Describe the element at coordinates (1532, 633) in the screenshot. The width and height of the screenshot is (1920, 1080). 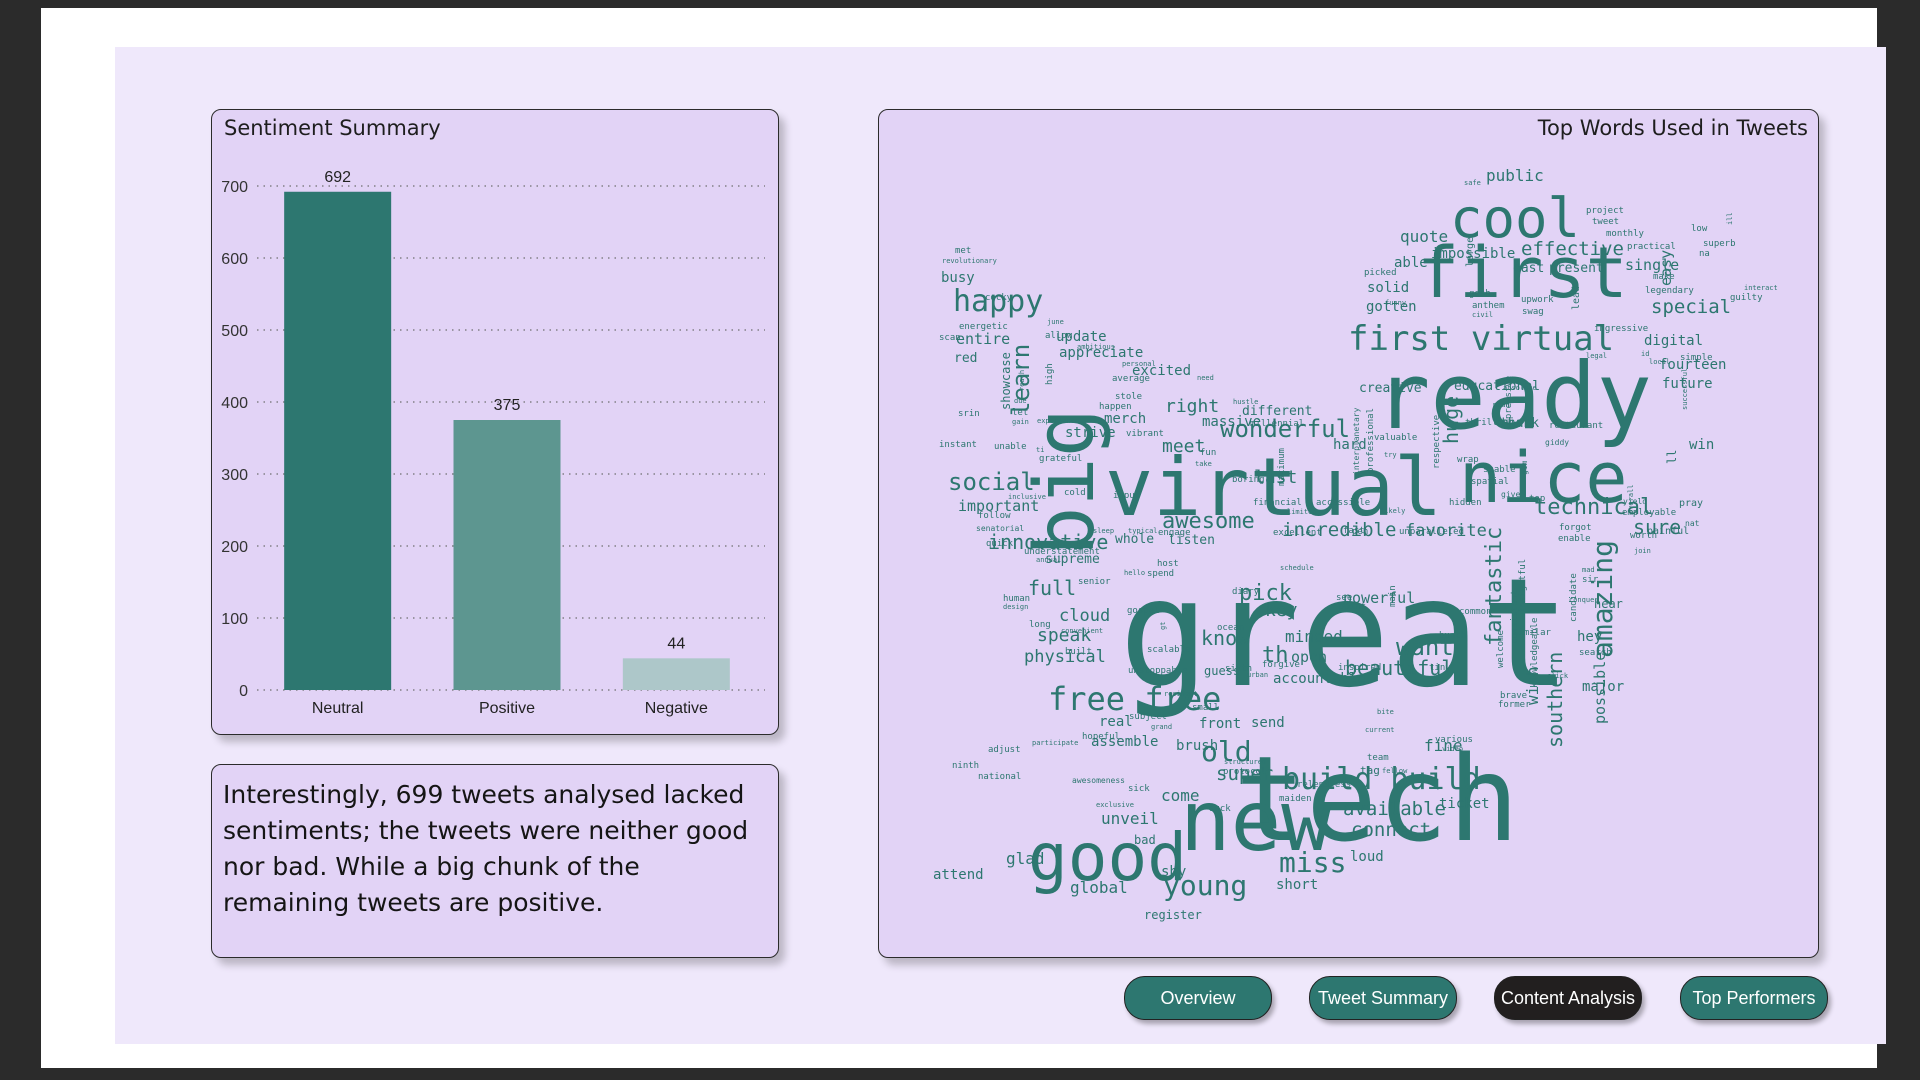
I see `word-similar: similar` at that location.